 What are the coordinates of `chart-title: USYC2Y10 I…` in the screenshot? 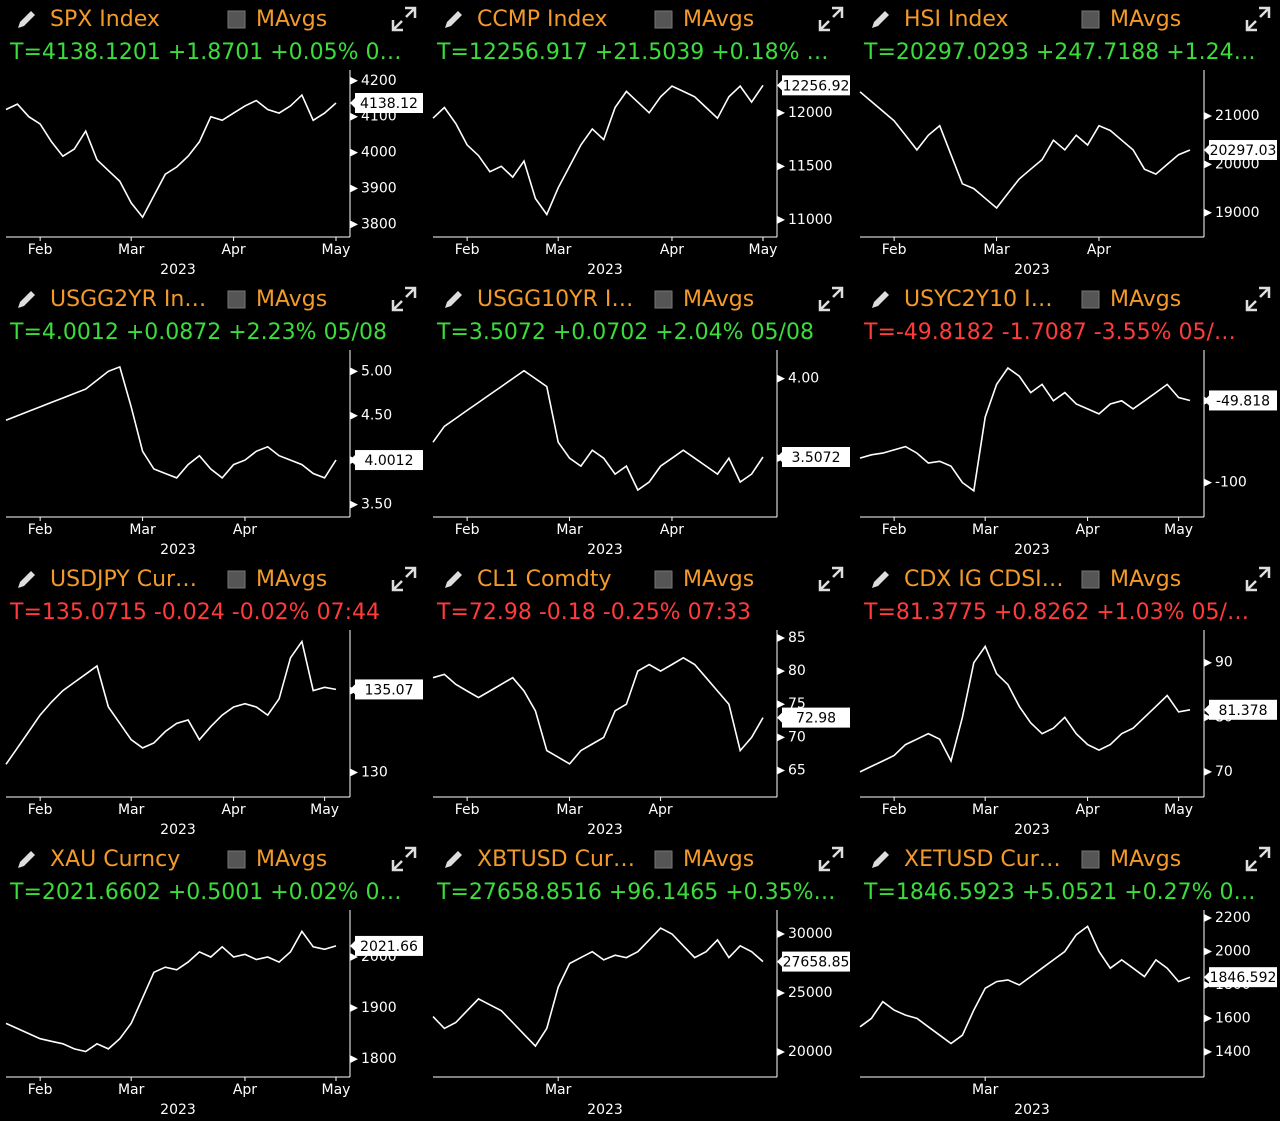 It's located at (978, 299).